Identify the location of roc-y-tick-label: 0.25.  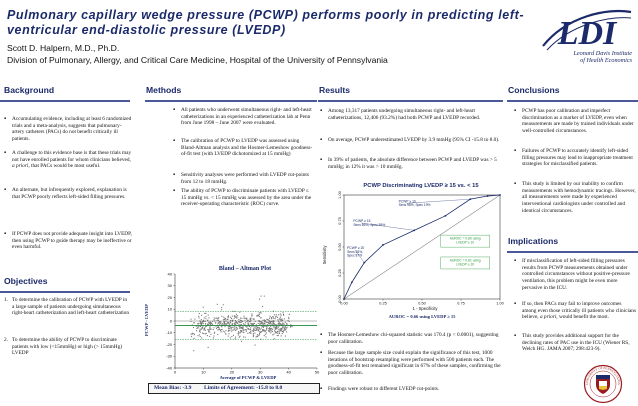
(340, 272).